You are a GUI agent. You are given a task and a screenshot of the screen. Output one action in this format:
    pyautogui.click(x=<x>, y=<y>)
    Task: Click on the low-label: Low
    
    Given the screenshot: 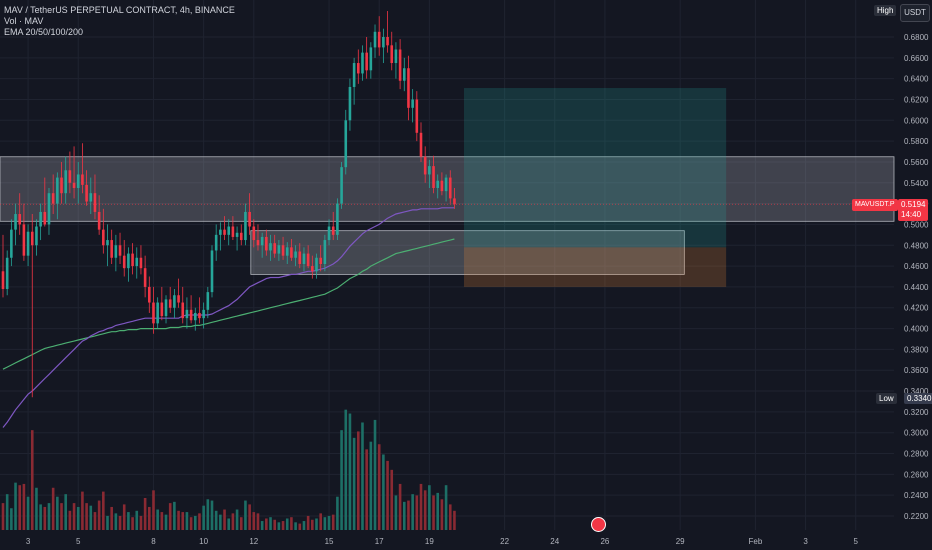 What is the action you would take?
    pyautogui.click(x=886, y=398)
    